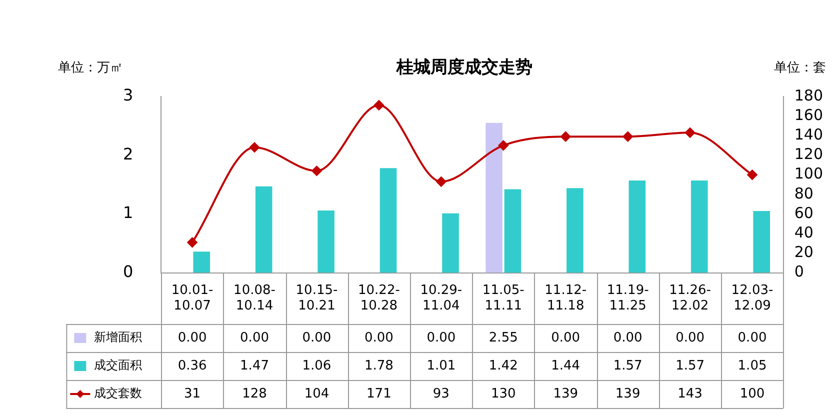 The image size is (839, 418). Describe the element at coordinates (317, 394) in the screenshot. I see `data-label: 104` at that location.